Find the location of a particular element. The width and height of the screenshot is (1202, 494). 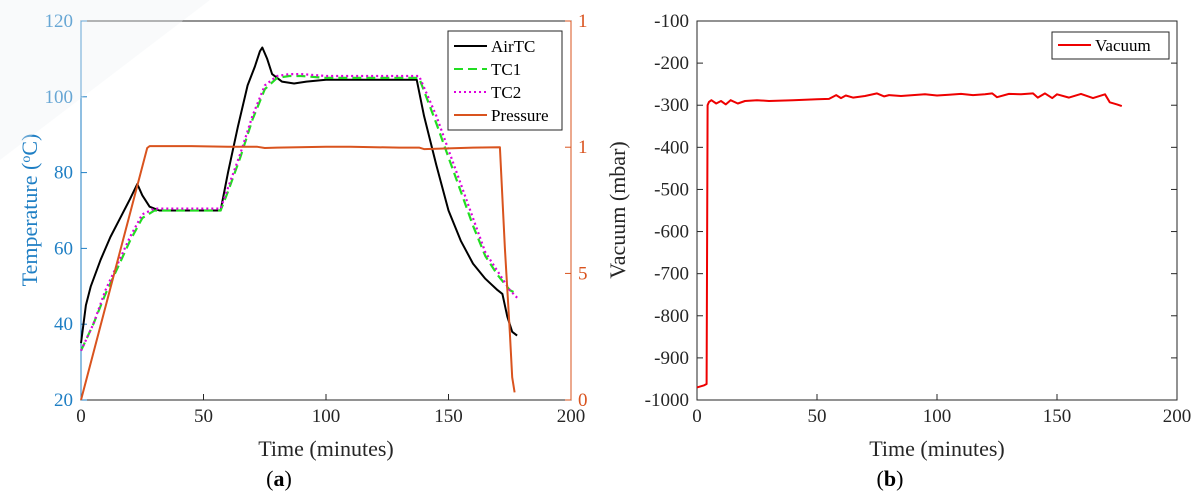

panel-b-legend: Vacuum is located at coordinates (1110, 45).